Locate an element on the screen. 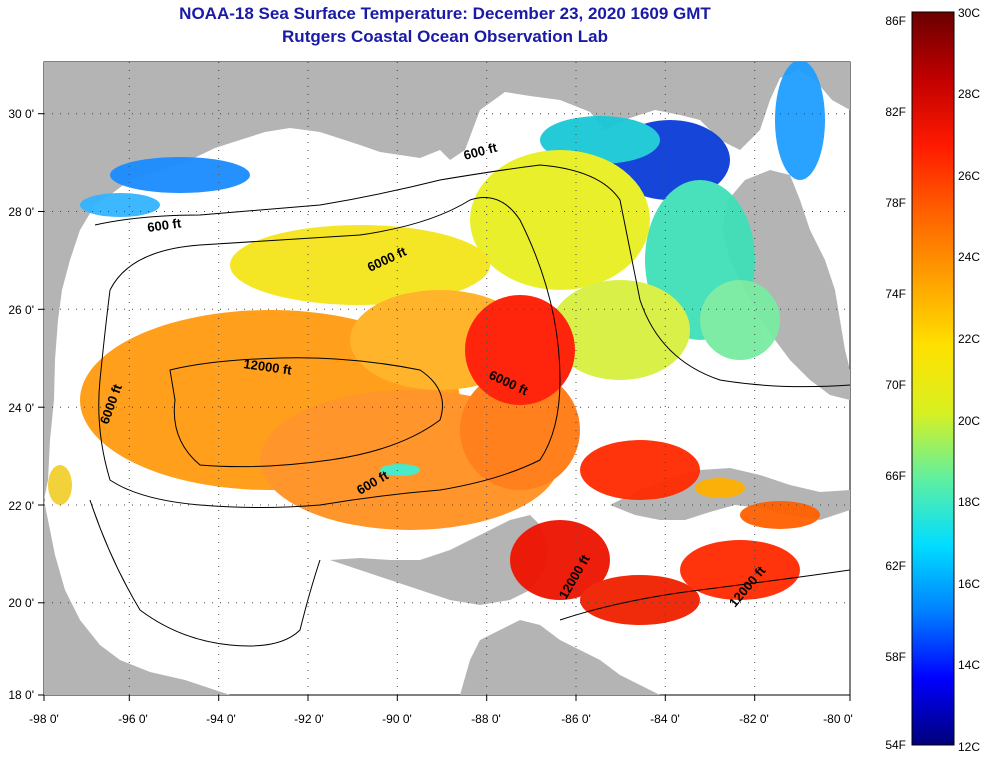  lon-label: -92 0' is located at coordinates (309, 719).